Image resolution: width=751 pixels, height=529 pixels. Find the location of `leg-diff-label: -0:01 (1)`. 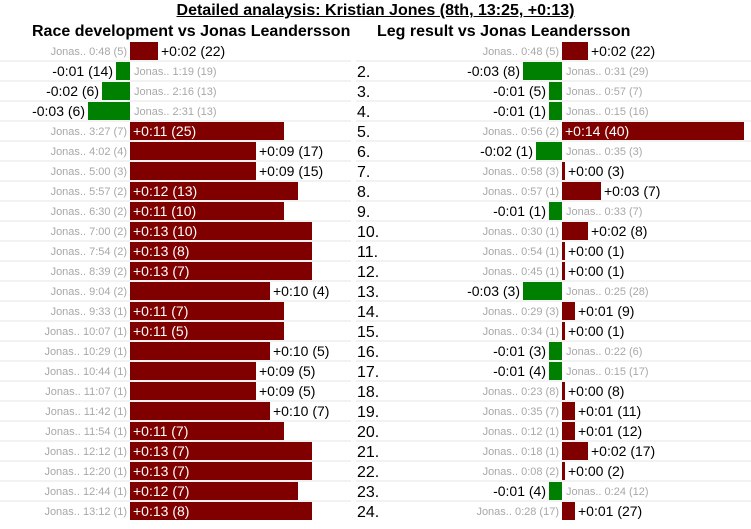

leg-diff-label: -0:01 (1) is located at coordinates (519, 111).